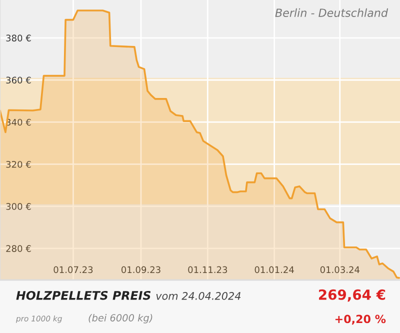  I want to click on y-tick-label: 280 €, so click(18, 248).